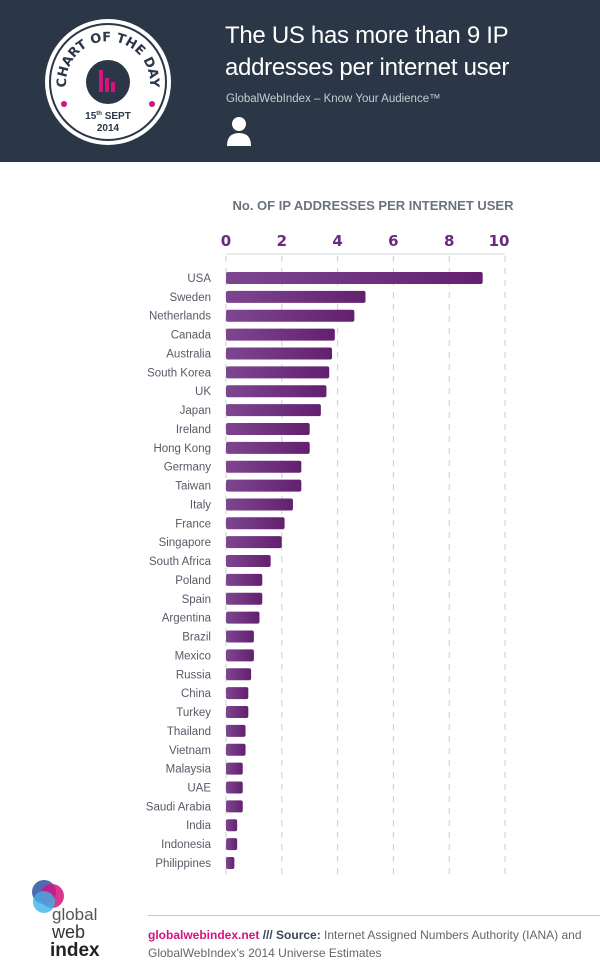 The height and width of the screenshot is (980, 600). What do you see at coordinates (248, 561) in the screenshot?
I see `bar-south-africa` at bounding box center [248, 561].